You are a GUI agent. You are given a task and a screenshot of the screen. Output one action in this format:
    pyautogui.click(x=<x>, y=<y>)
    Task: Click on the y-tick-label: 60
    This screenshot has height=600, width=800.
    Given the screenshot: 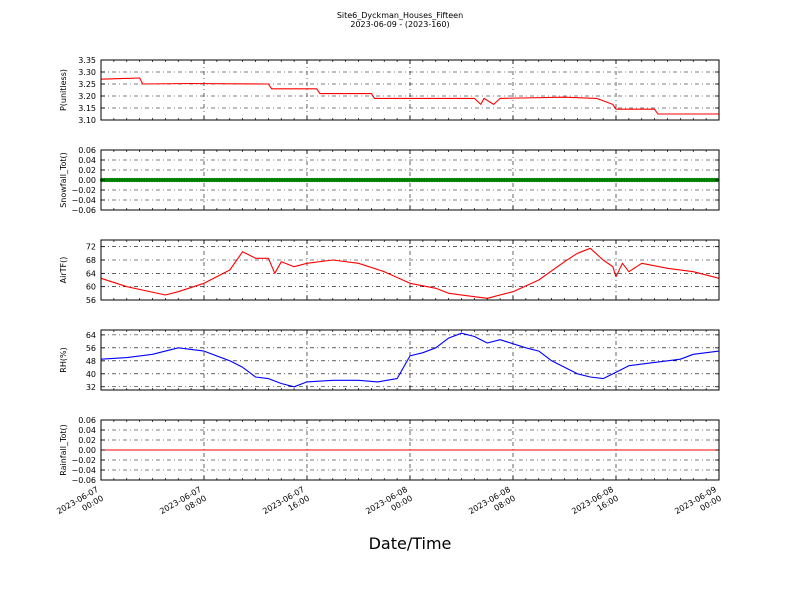 What is the action you would take?
    pyautogui.click(x=91, y=287)
    